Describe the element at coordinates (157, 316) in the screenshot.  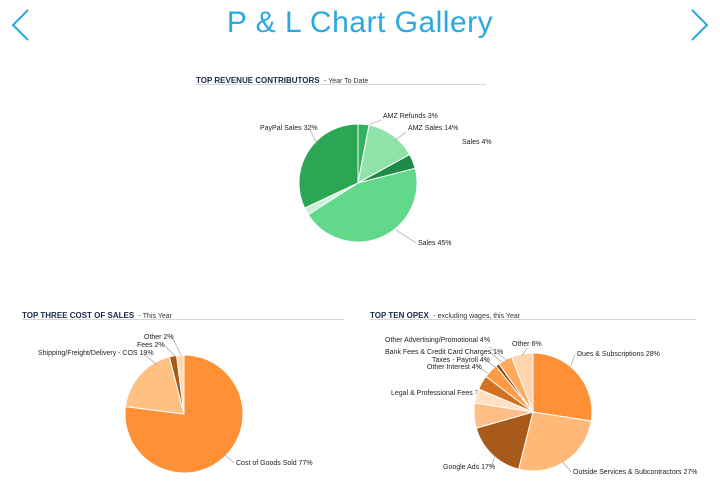
I see `cost-of-sales-chart-subtitle: This Year` at that location.